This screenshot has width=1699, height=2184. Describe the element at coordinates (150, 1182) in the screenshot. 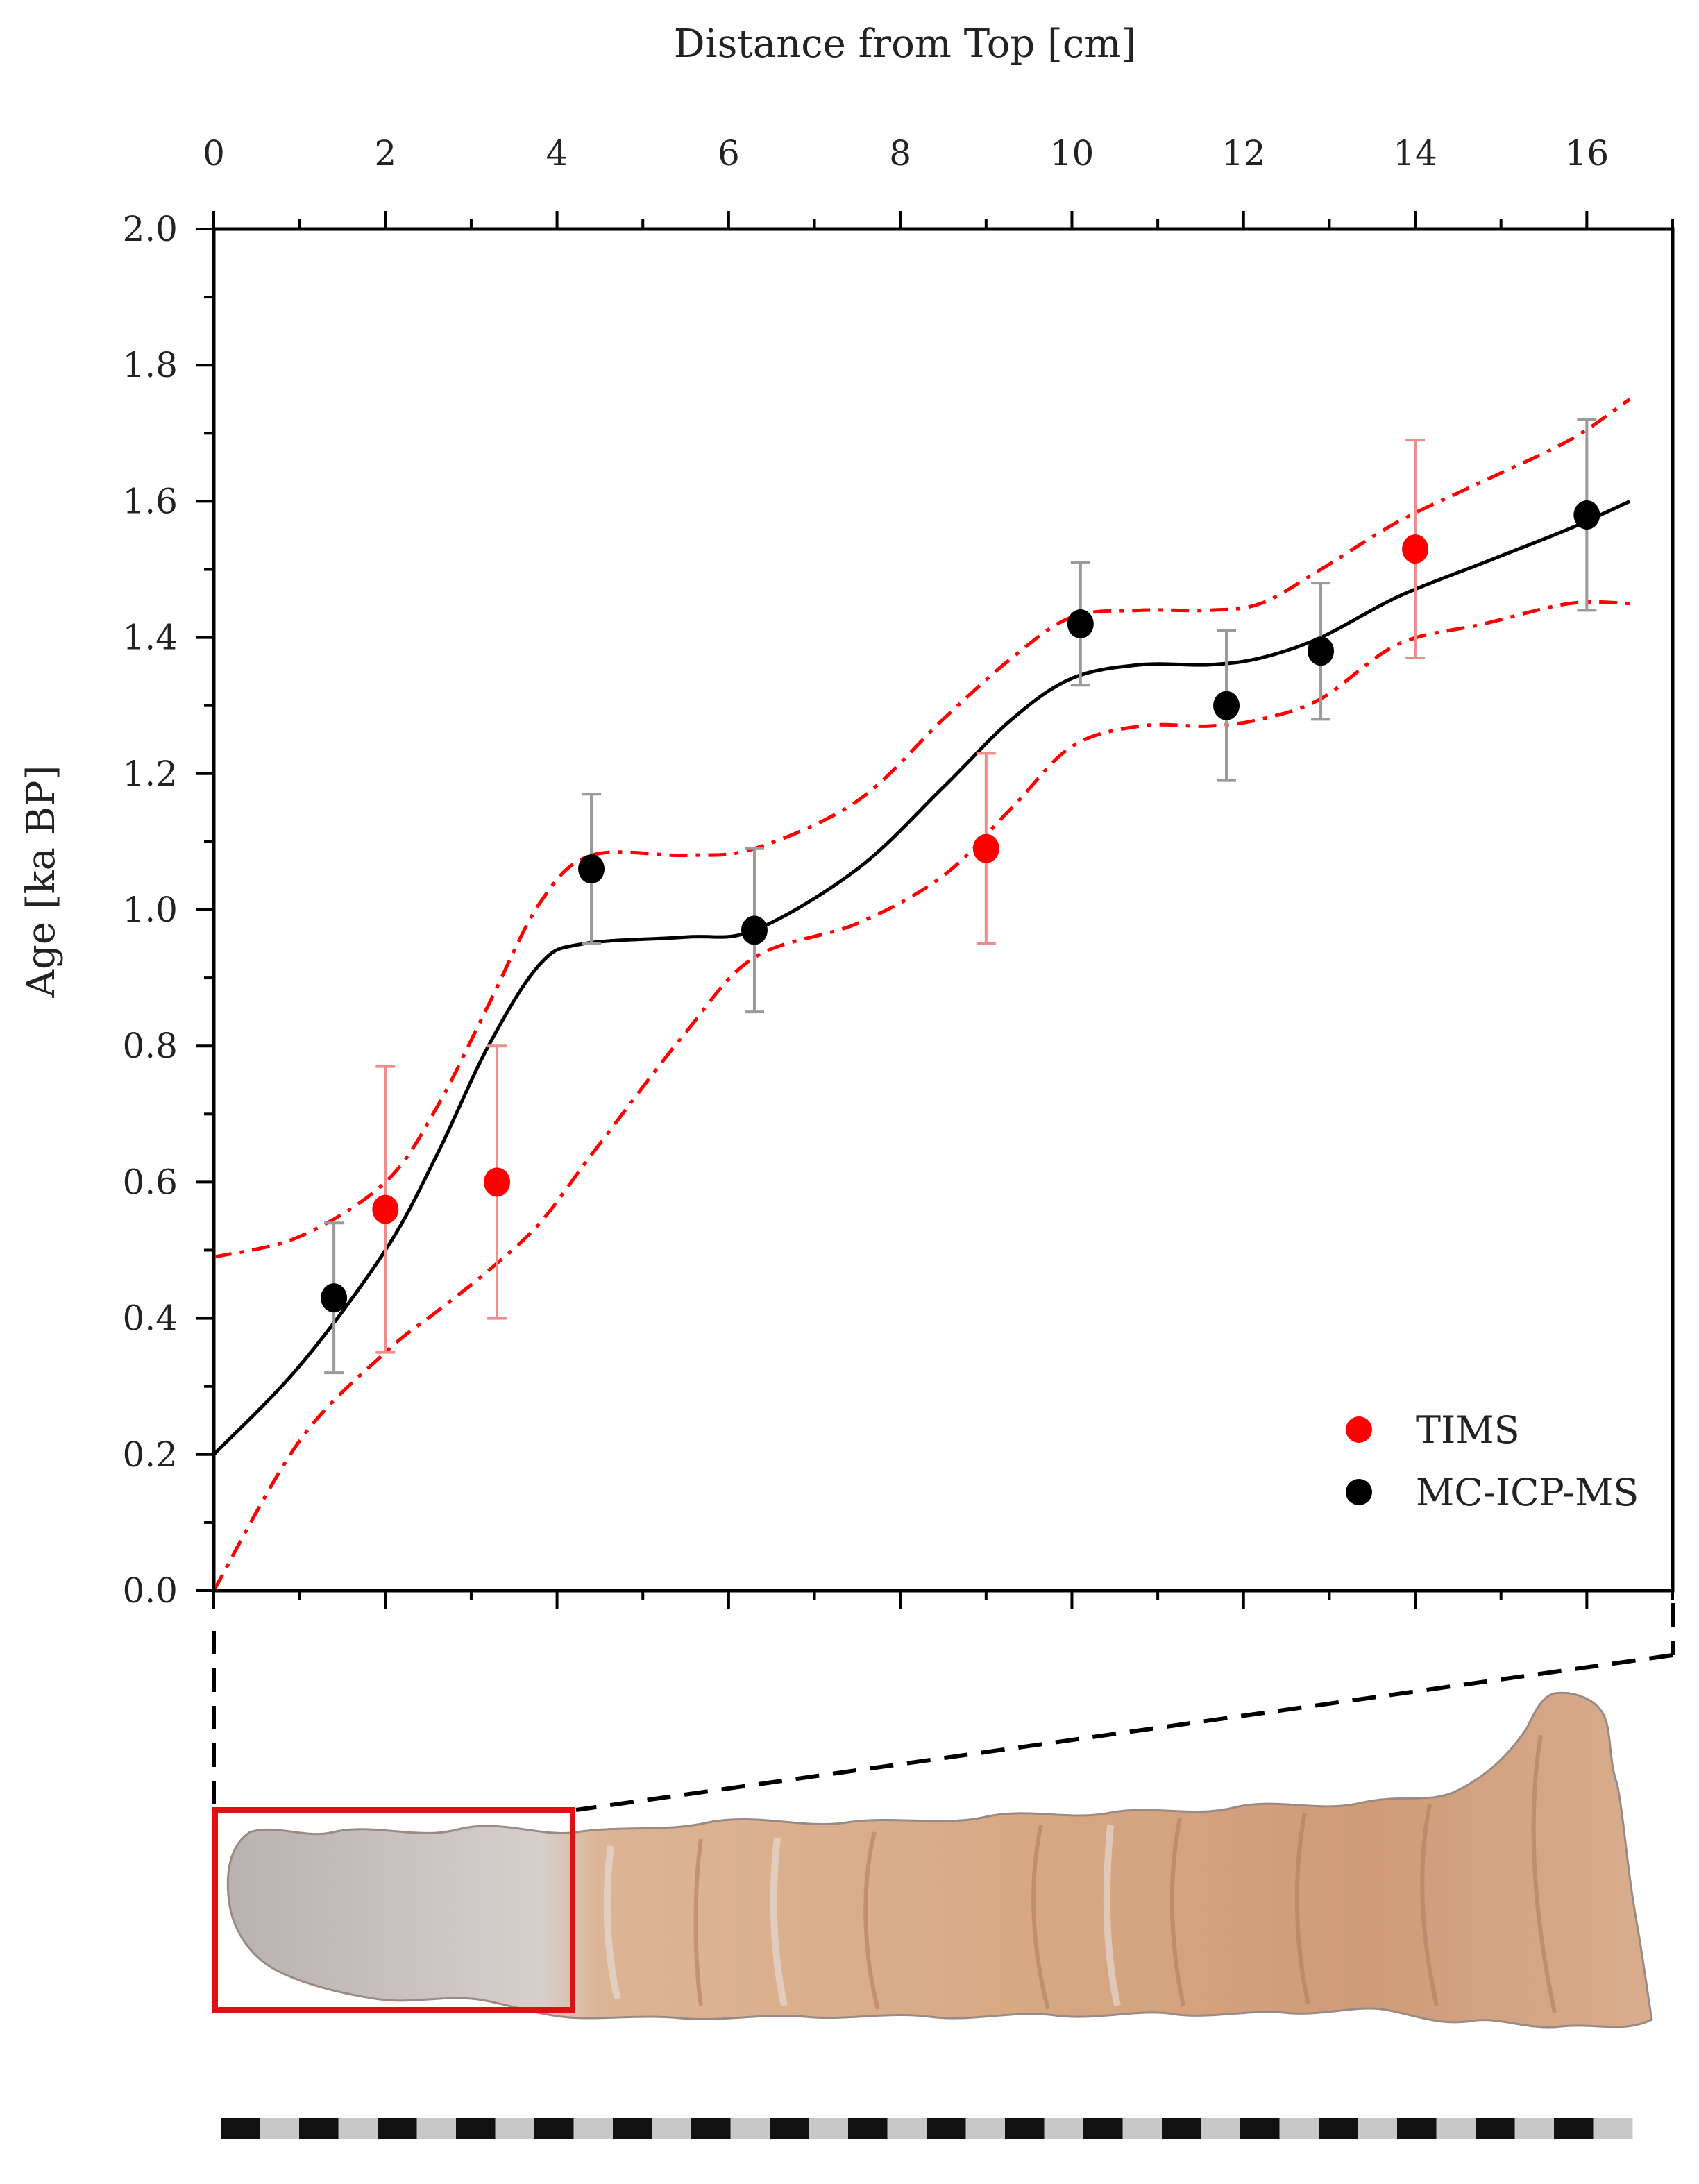

I see `y-tick-label: 0.6` at that location.